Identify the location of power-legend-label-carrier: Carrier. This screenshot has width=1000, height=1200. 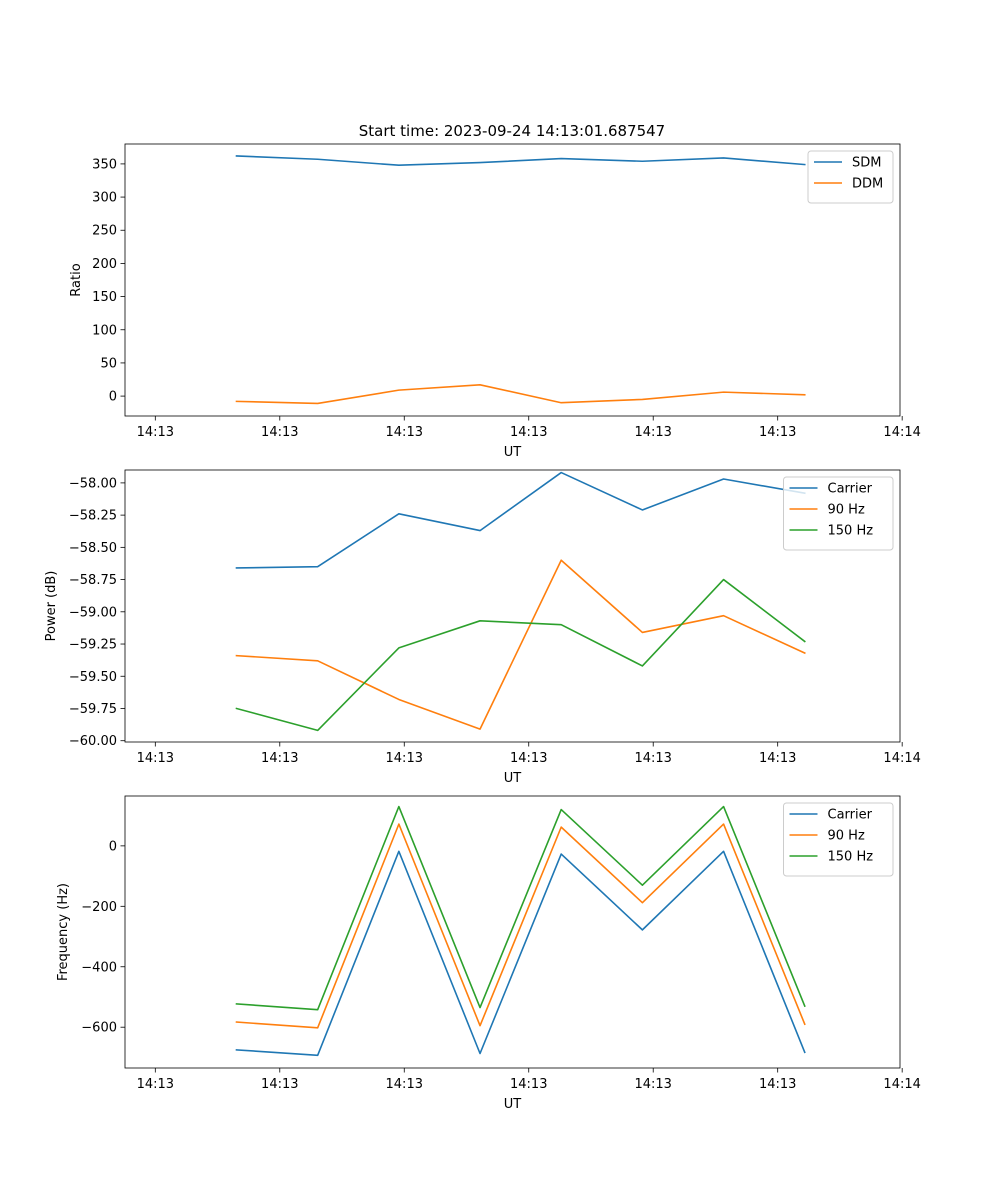
(850, 489).